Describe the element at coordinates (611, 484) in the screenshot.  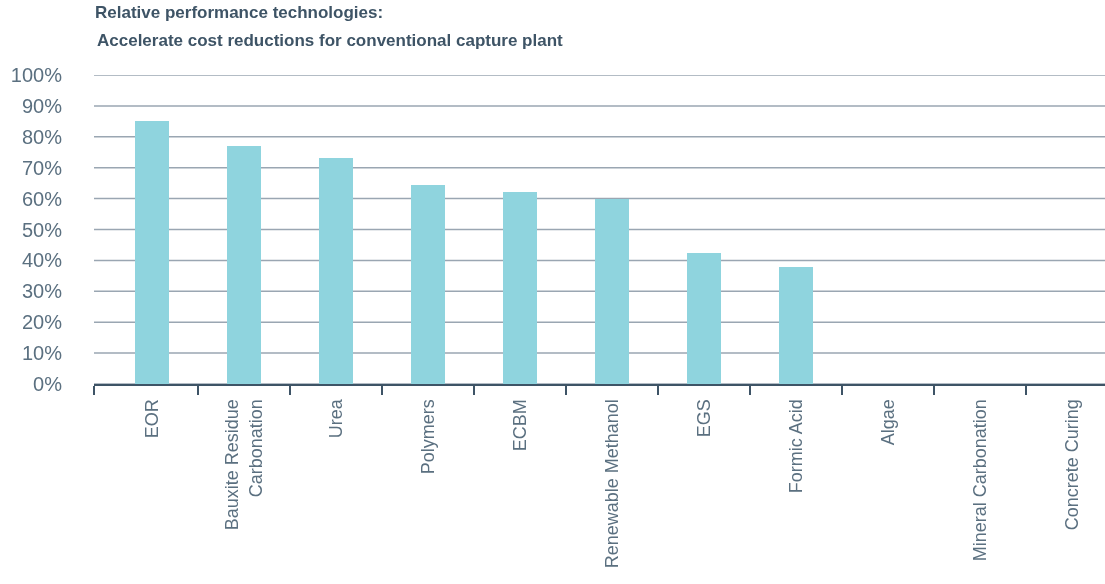
I see `x-tick-label: Renewable Methanol` at that location.